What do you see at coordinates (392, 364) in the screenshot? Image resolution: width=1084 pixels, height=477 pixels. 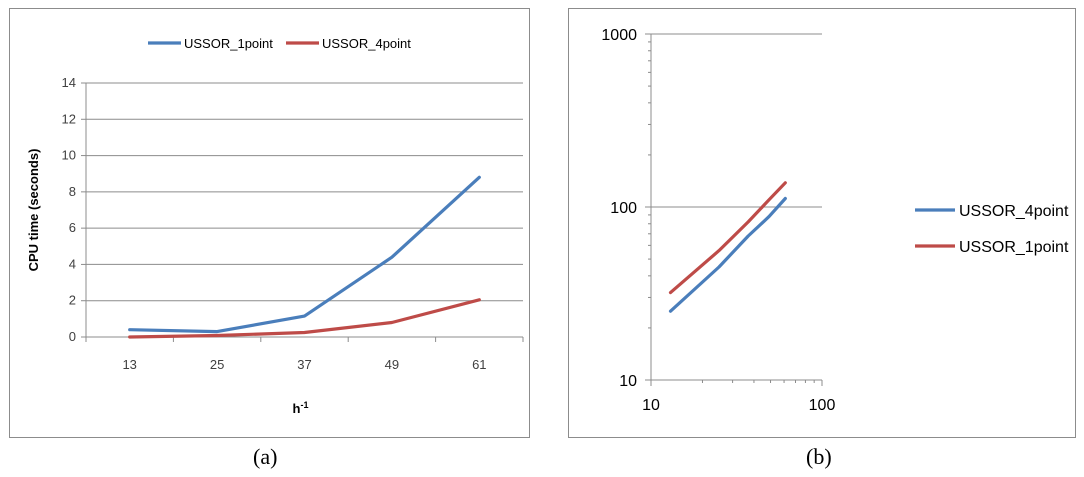 I see `x-tick-label: 49` at bounding box center [392, 364].